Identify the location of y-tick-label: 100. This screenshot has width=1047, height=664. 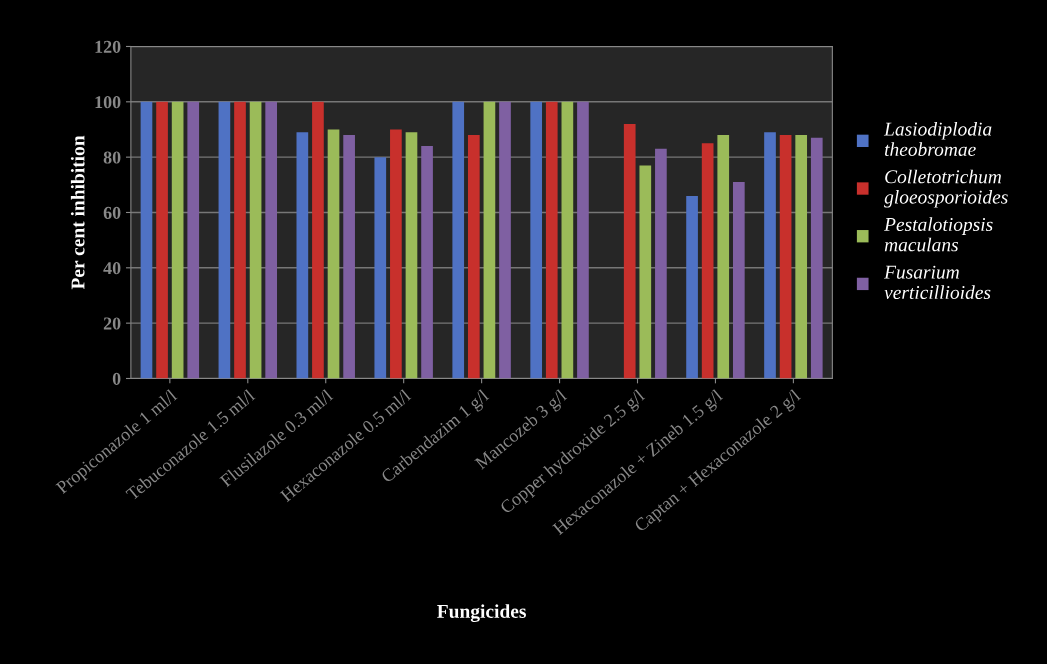
(108, 102).